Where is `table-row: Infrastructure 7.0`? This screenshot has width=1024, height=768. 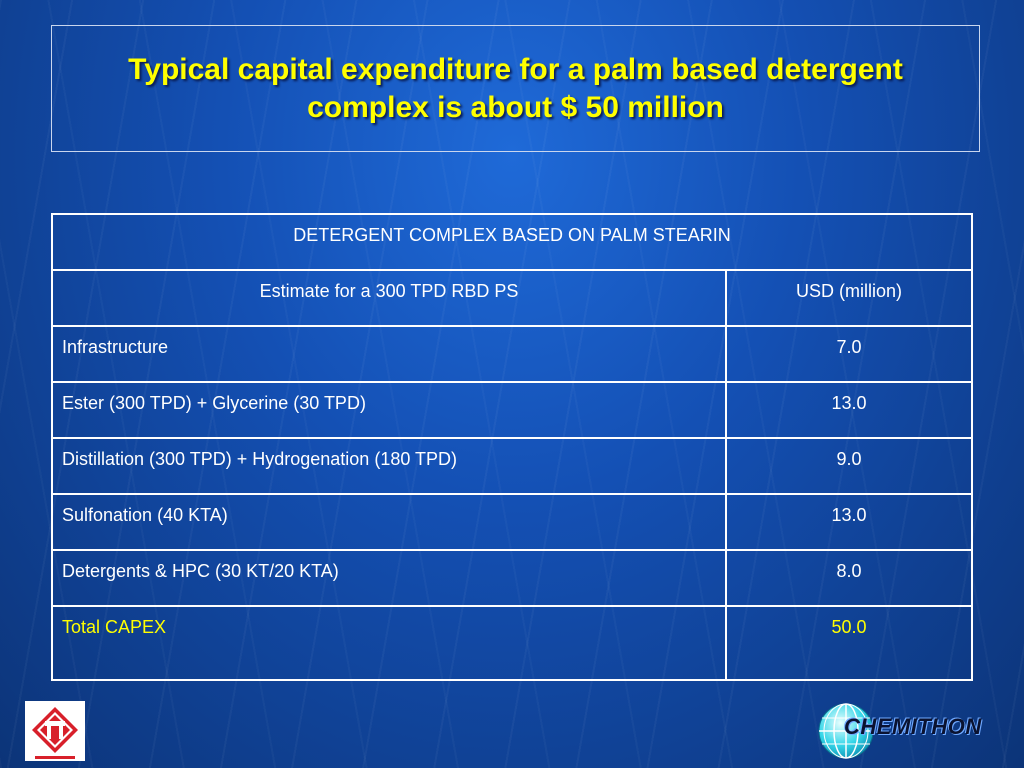
table-row: Infrastructure 7.0 is located at coordinates (512, 354).